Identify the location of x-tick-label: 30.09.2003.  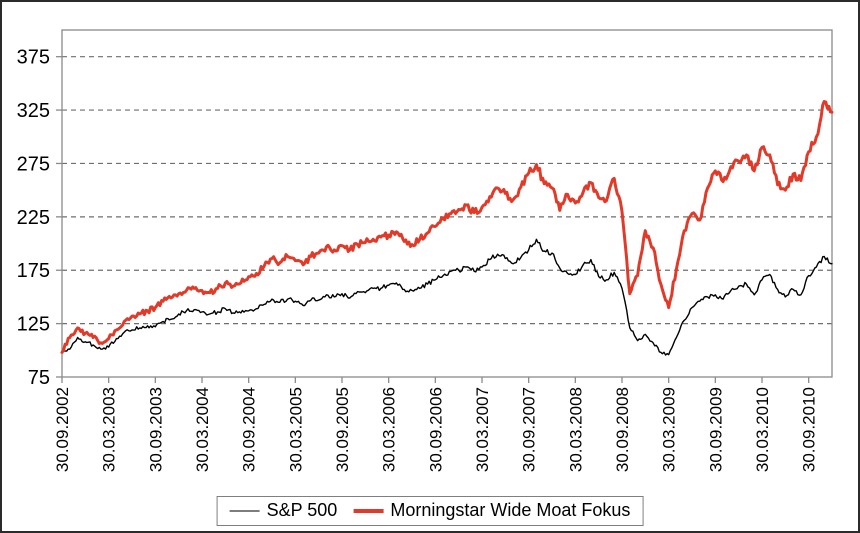
(155, 429).